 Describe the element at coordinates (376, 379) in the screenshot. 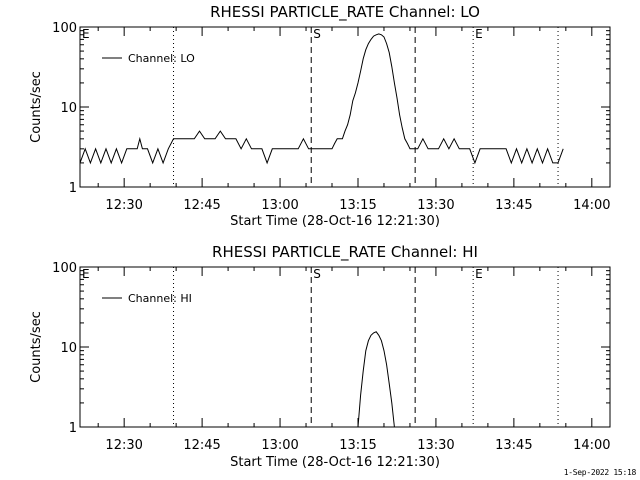

I see `series-line` at that location.